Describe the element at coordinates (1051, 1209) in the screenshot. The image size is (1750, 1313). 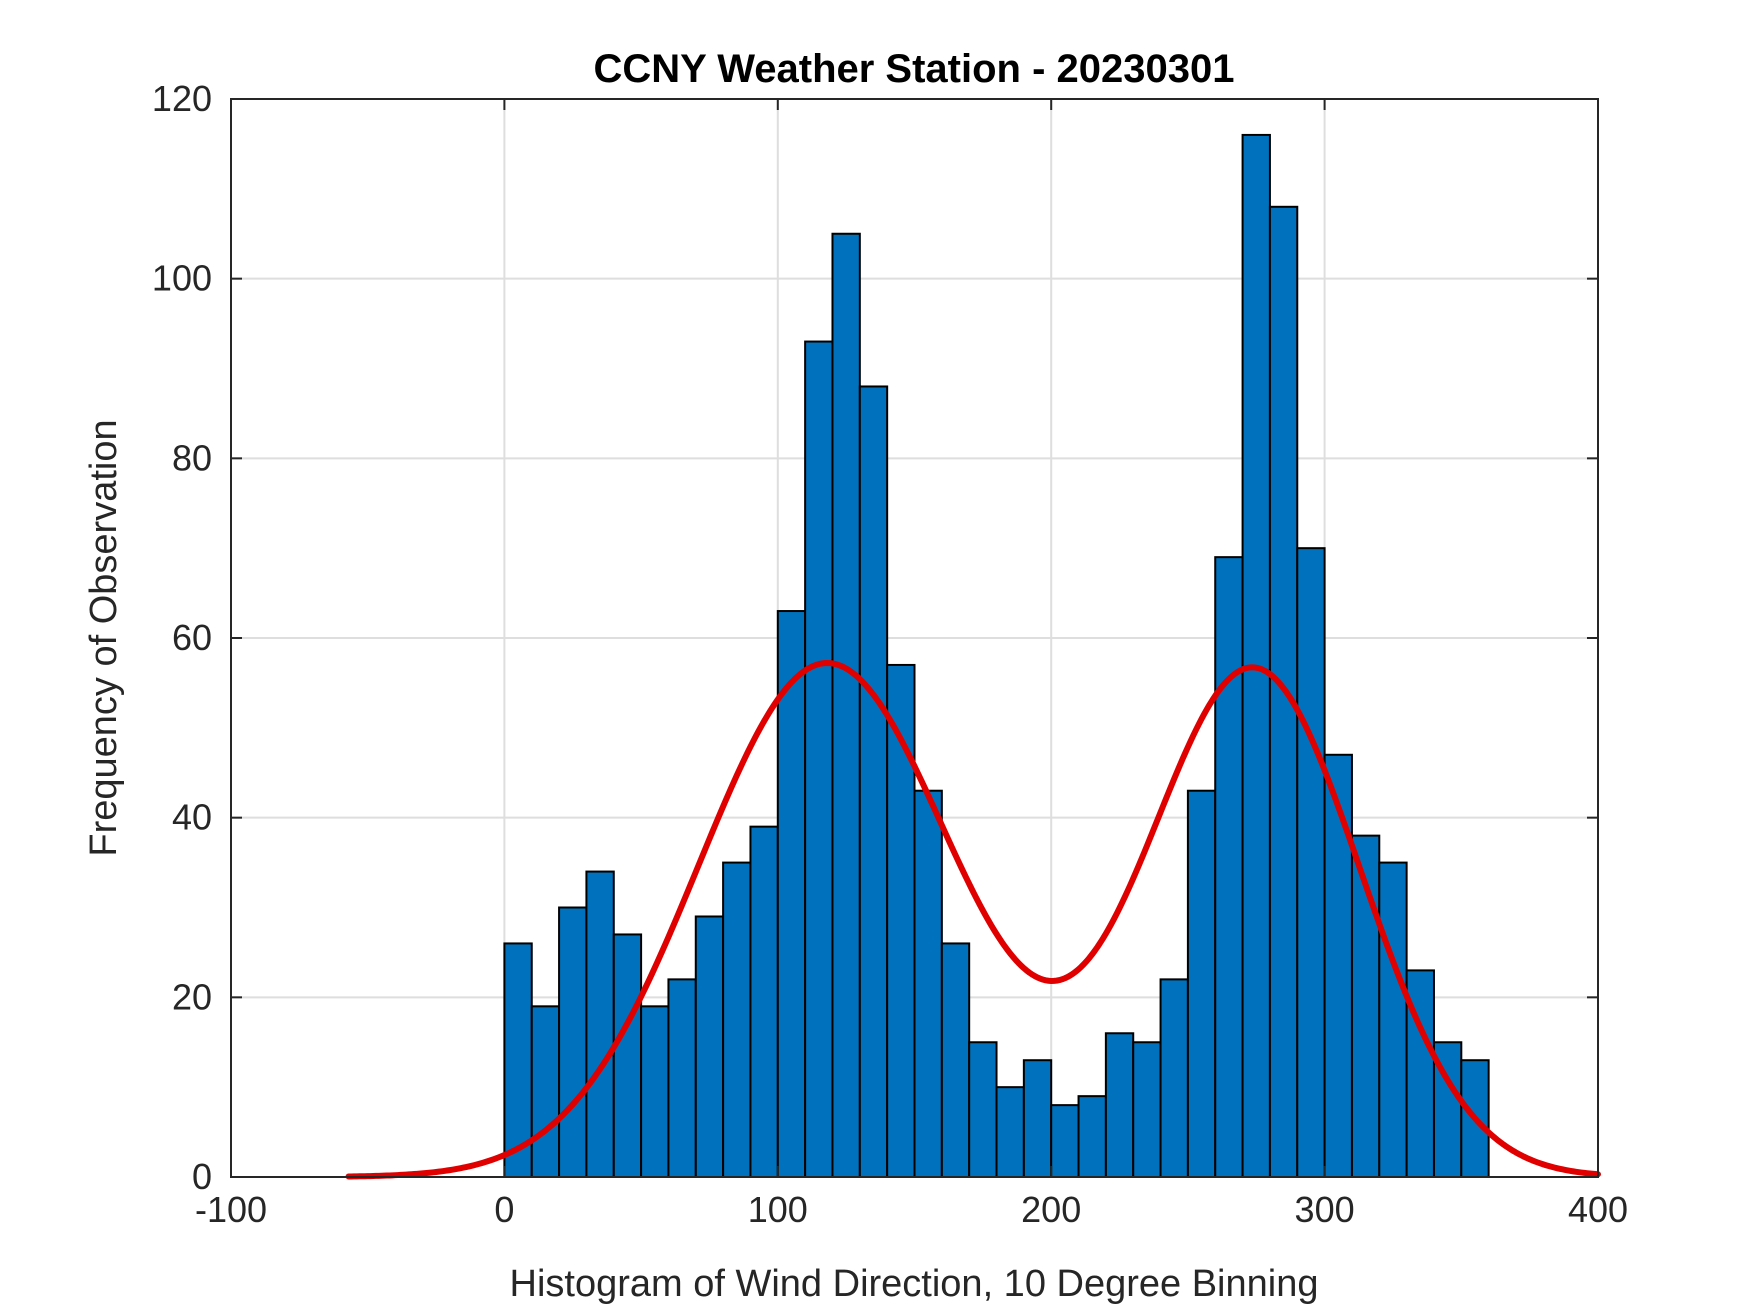
I see `x-tick-label: 200` at that location.